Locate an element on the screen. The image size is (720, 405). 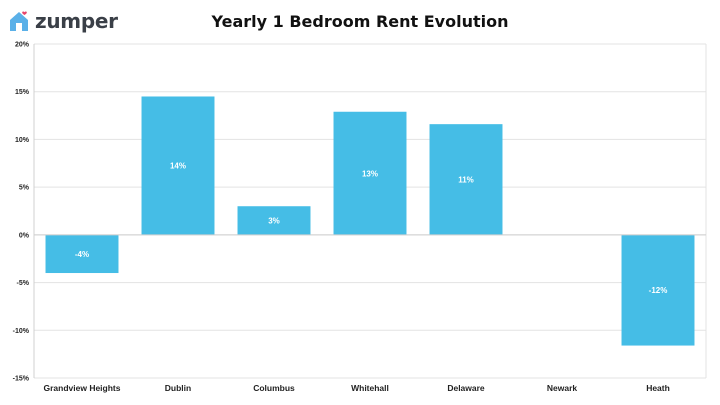
y-tick-label: 5% is located at coordinates (24, 188).